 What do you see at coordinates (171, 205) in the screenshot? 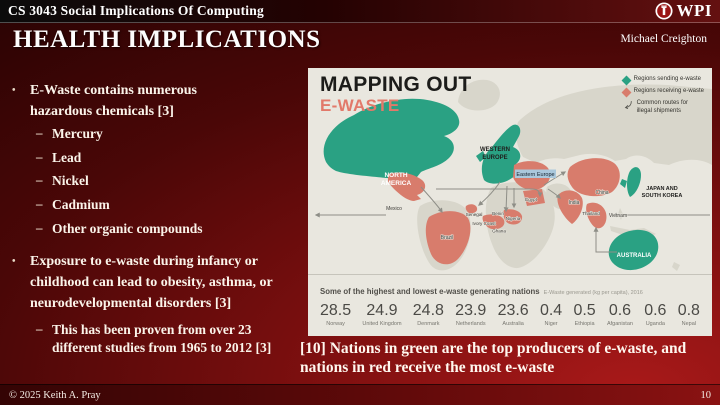
I see `sub-bullet-item: – Cadmium` at bounding box center [171, 205].